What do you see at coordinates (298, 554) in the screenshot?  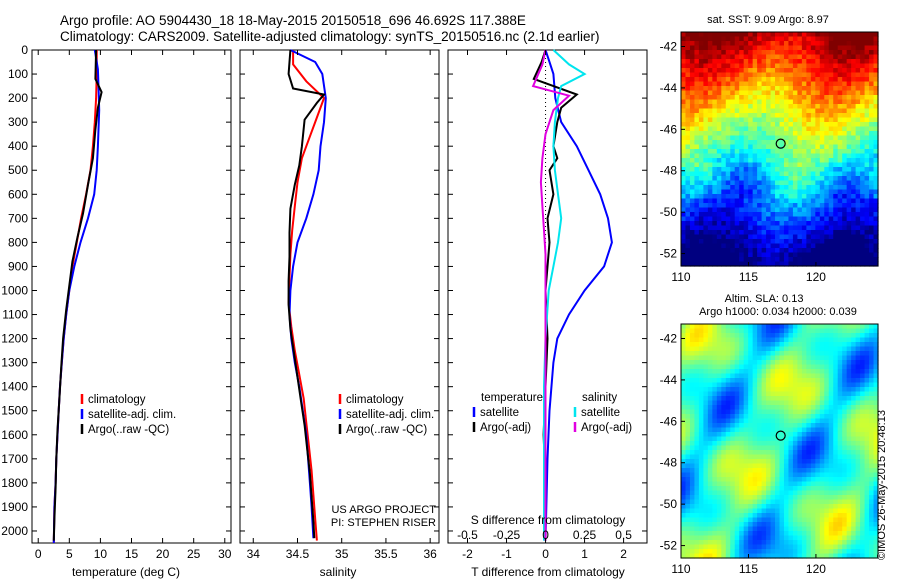 I see `x-tick-label: 34.5` at bounding box center [298, 554].